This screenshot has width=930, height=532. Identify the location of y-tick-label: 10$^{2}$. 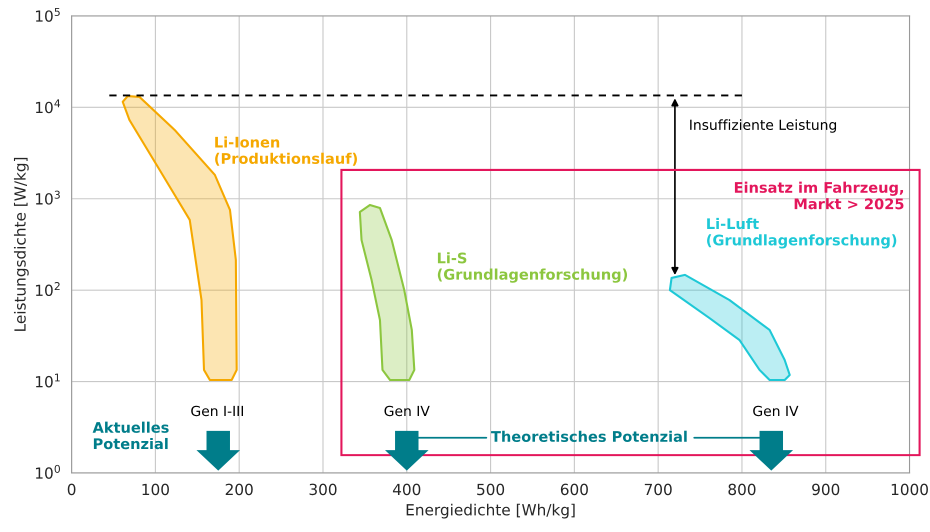
(48, 289).